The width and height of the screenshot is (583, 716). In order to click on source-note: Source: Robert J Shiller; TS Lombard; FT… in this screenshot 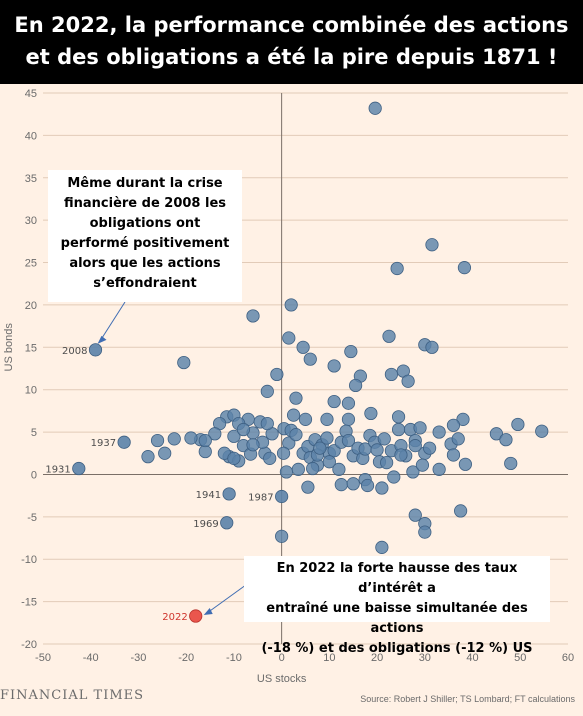, I will do `click(467, 699)`.